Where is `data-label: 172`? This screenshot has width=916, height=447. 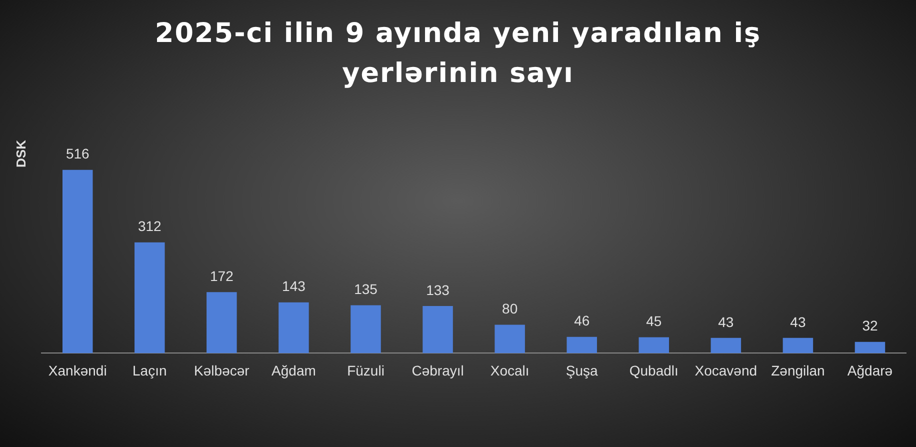 data-label: 172 is located at coordinates (222, 276).